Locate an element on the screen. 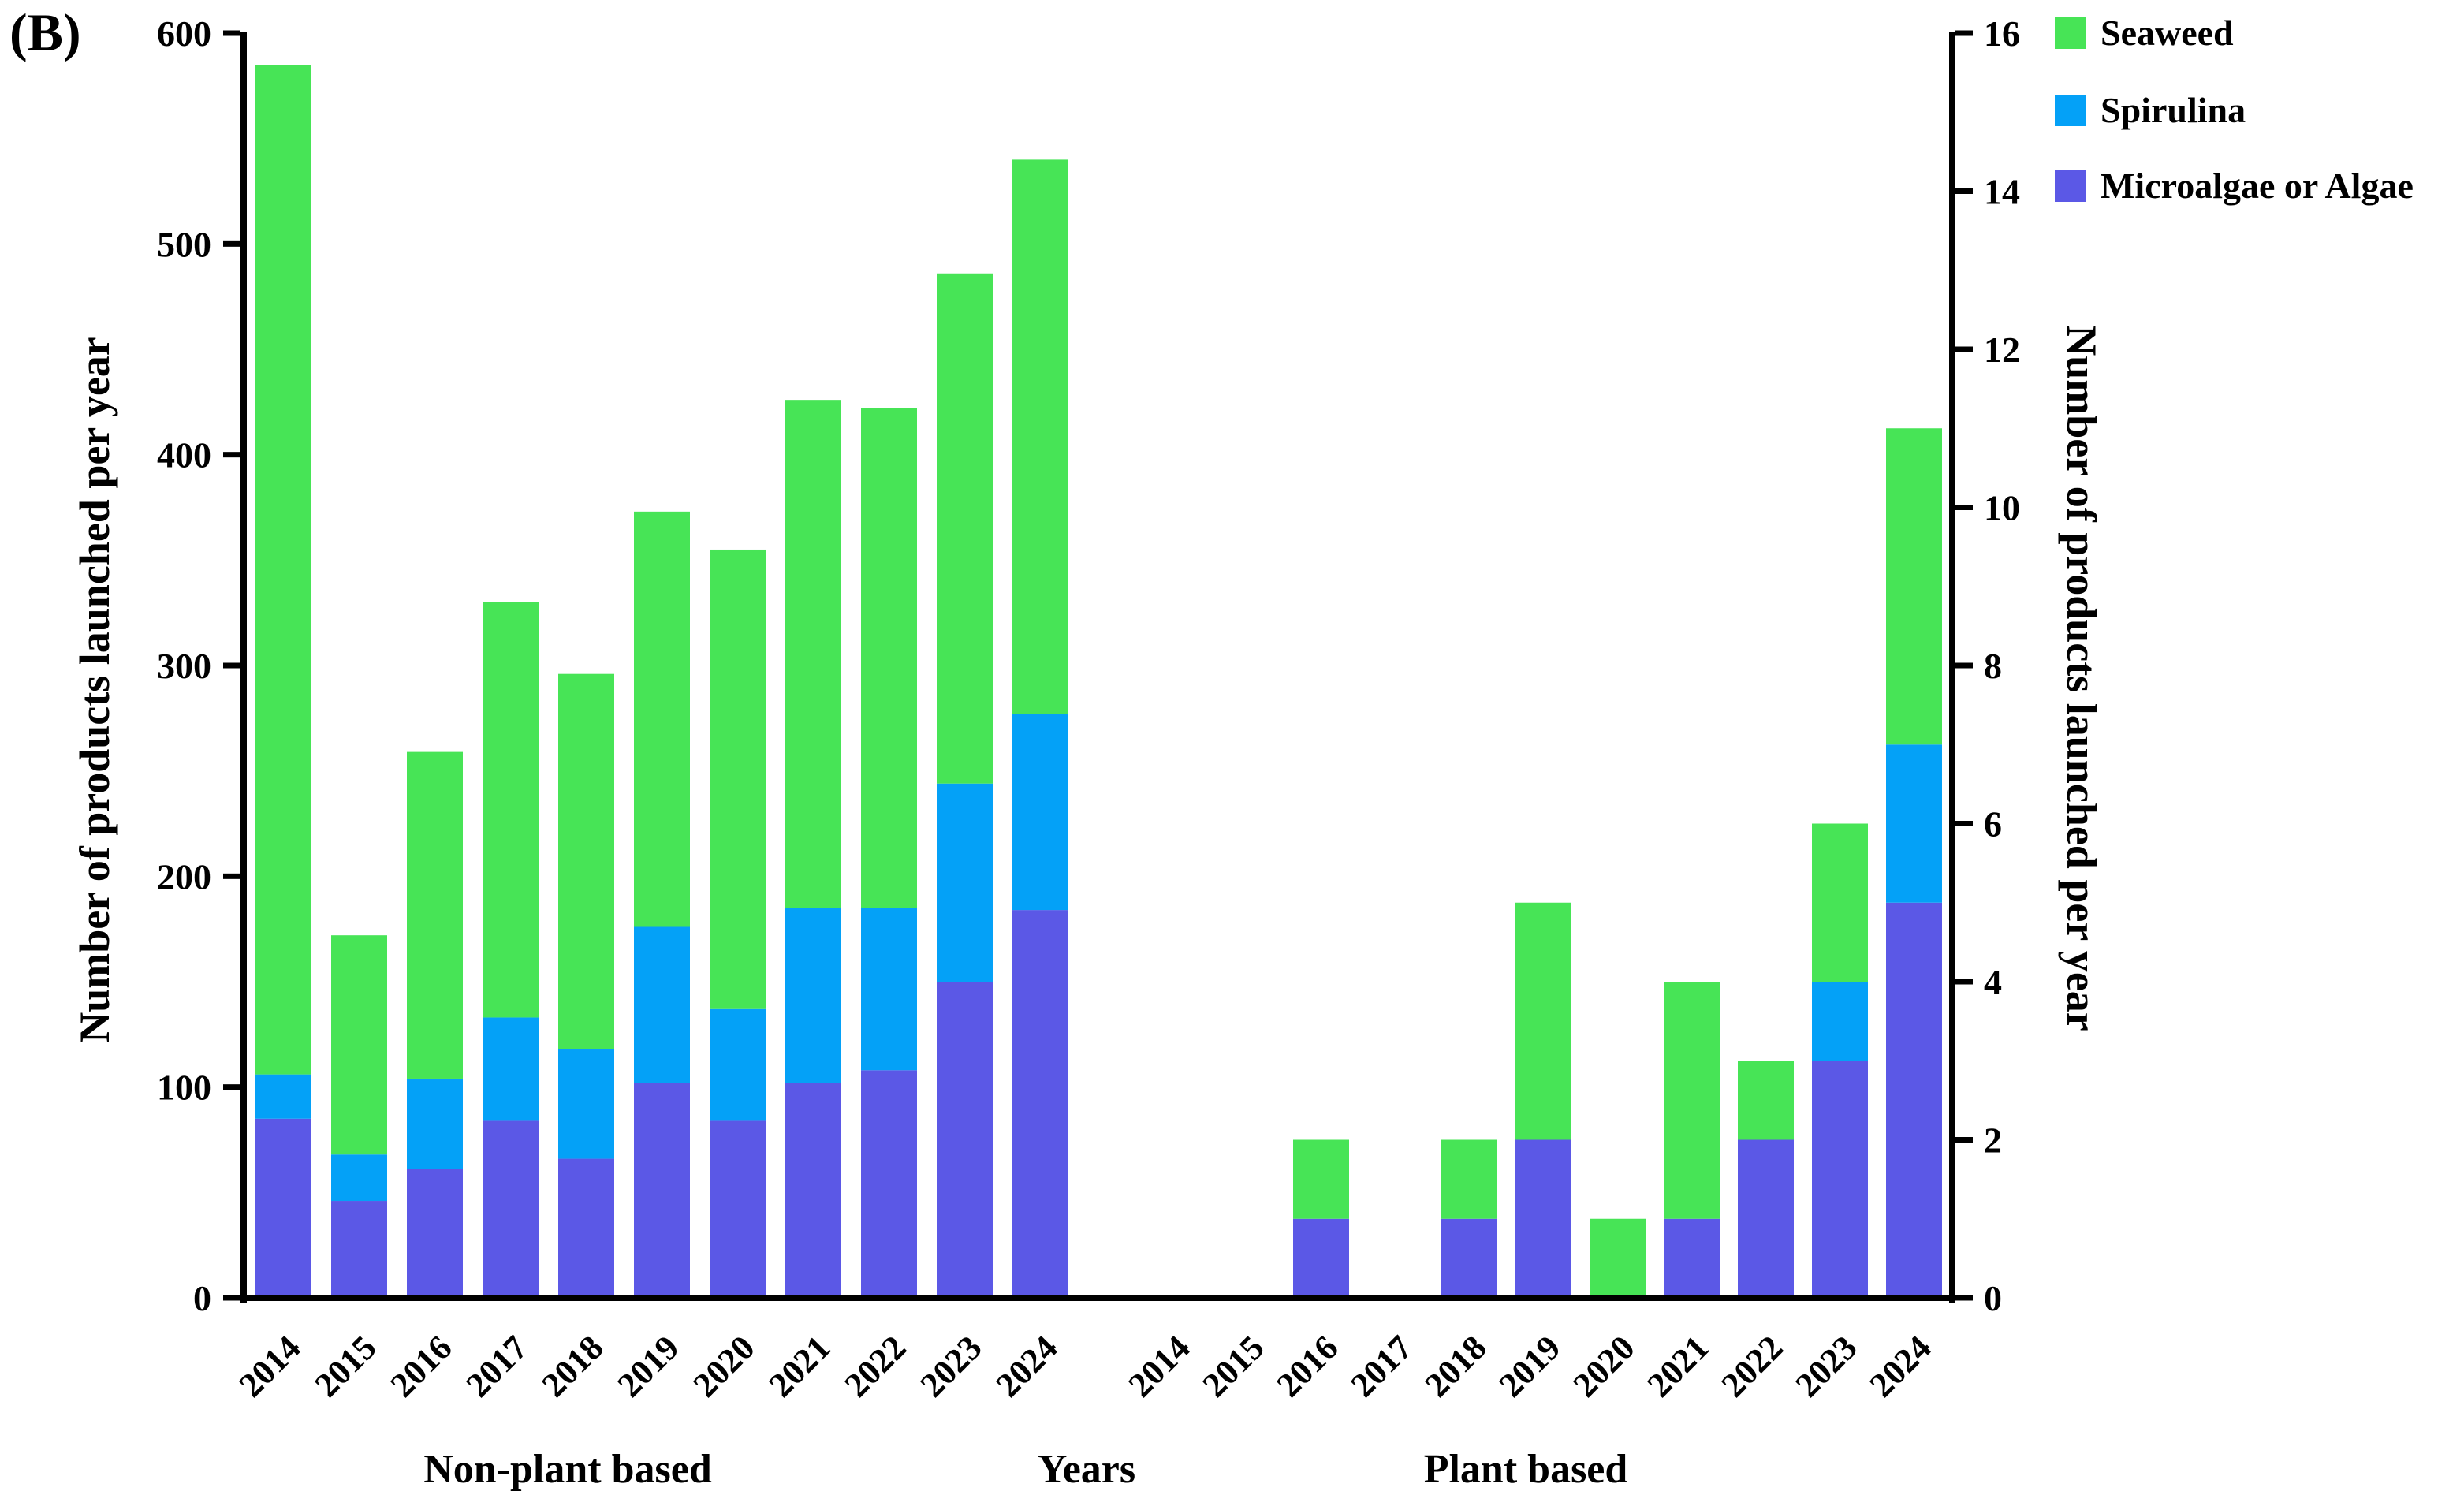 This screenshot has width=2464, height=1506. bar-segment-non-plant-based-2016-seaweed is located at coordinates (435, 915).